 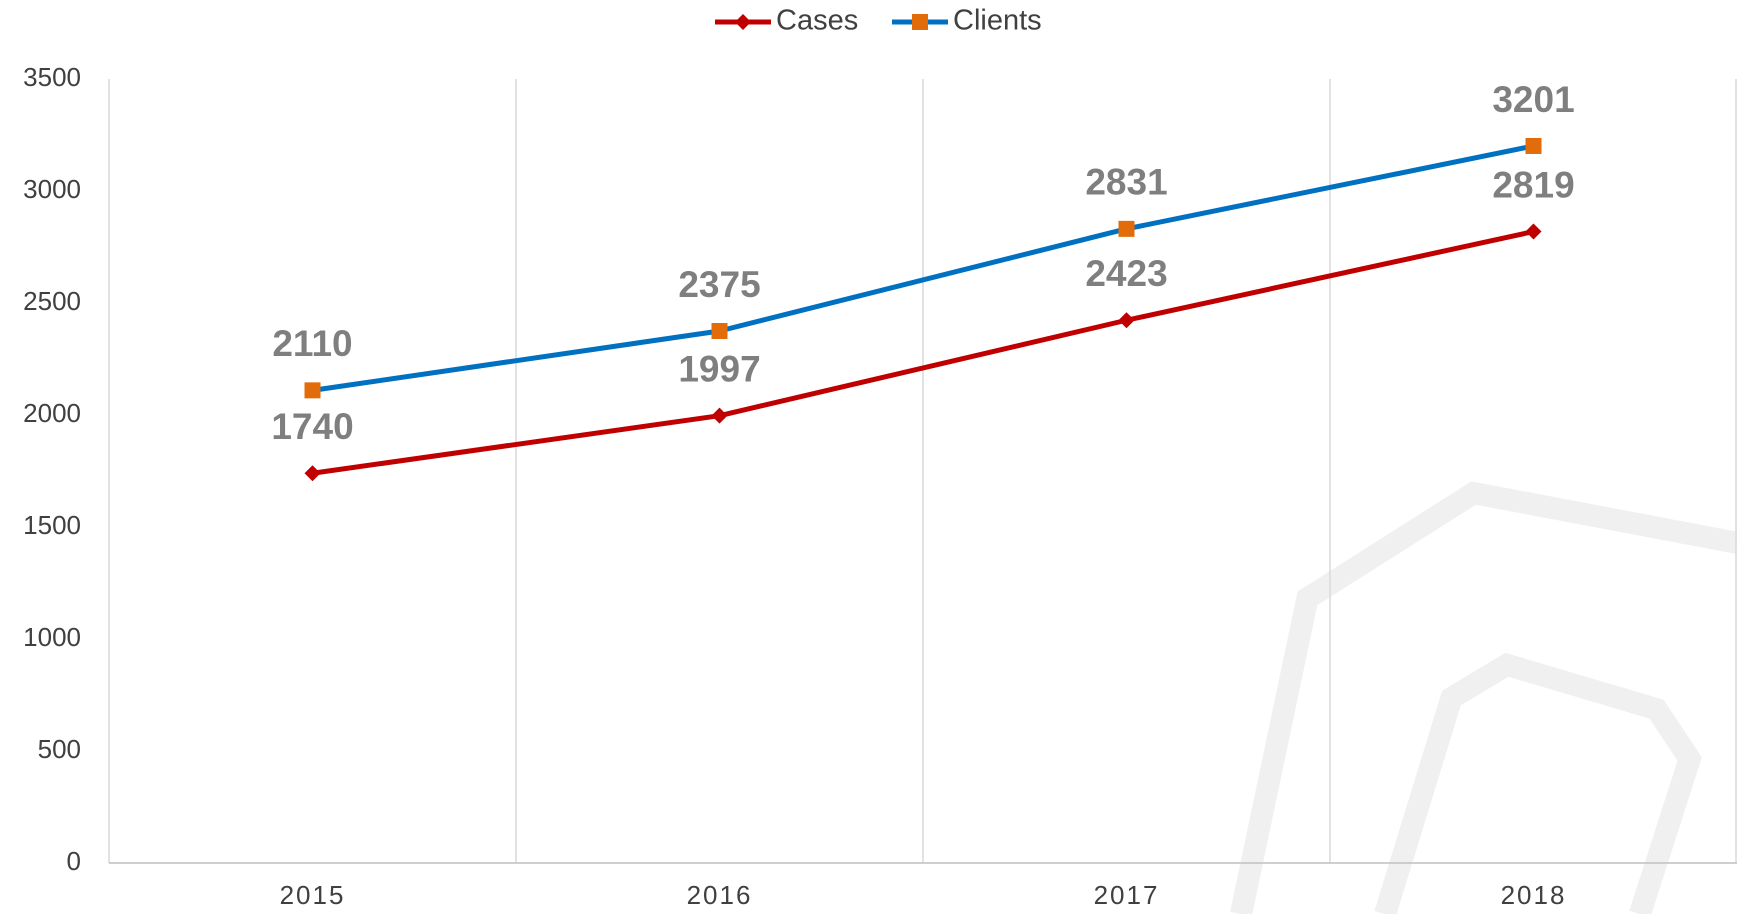 What do you see at coordinates (1533, 184) in the screenshot?
I see `data-label: 2819` at bounding box center [1533, 184].